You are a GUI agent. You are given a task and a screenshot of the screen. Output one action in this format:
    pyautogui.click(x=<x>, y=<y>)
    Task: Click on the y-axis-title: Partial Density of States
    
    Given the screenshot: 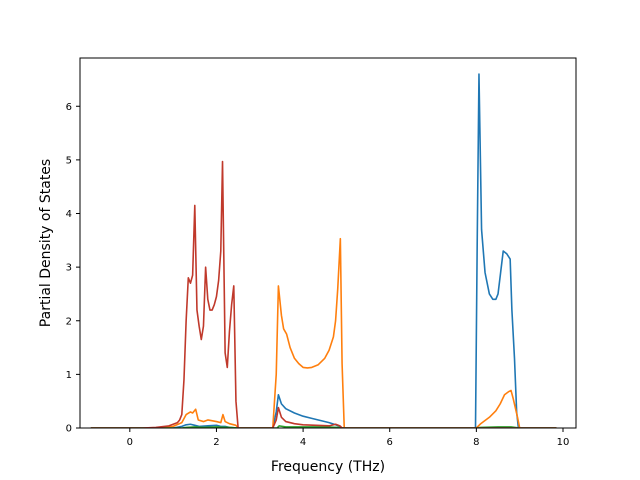 What is the action you would take?
    pyautogui.click(x=46, y=243)
    